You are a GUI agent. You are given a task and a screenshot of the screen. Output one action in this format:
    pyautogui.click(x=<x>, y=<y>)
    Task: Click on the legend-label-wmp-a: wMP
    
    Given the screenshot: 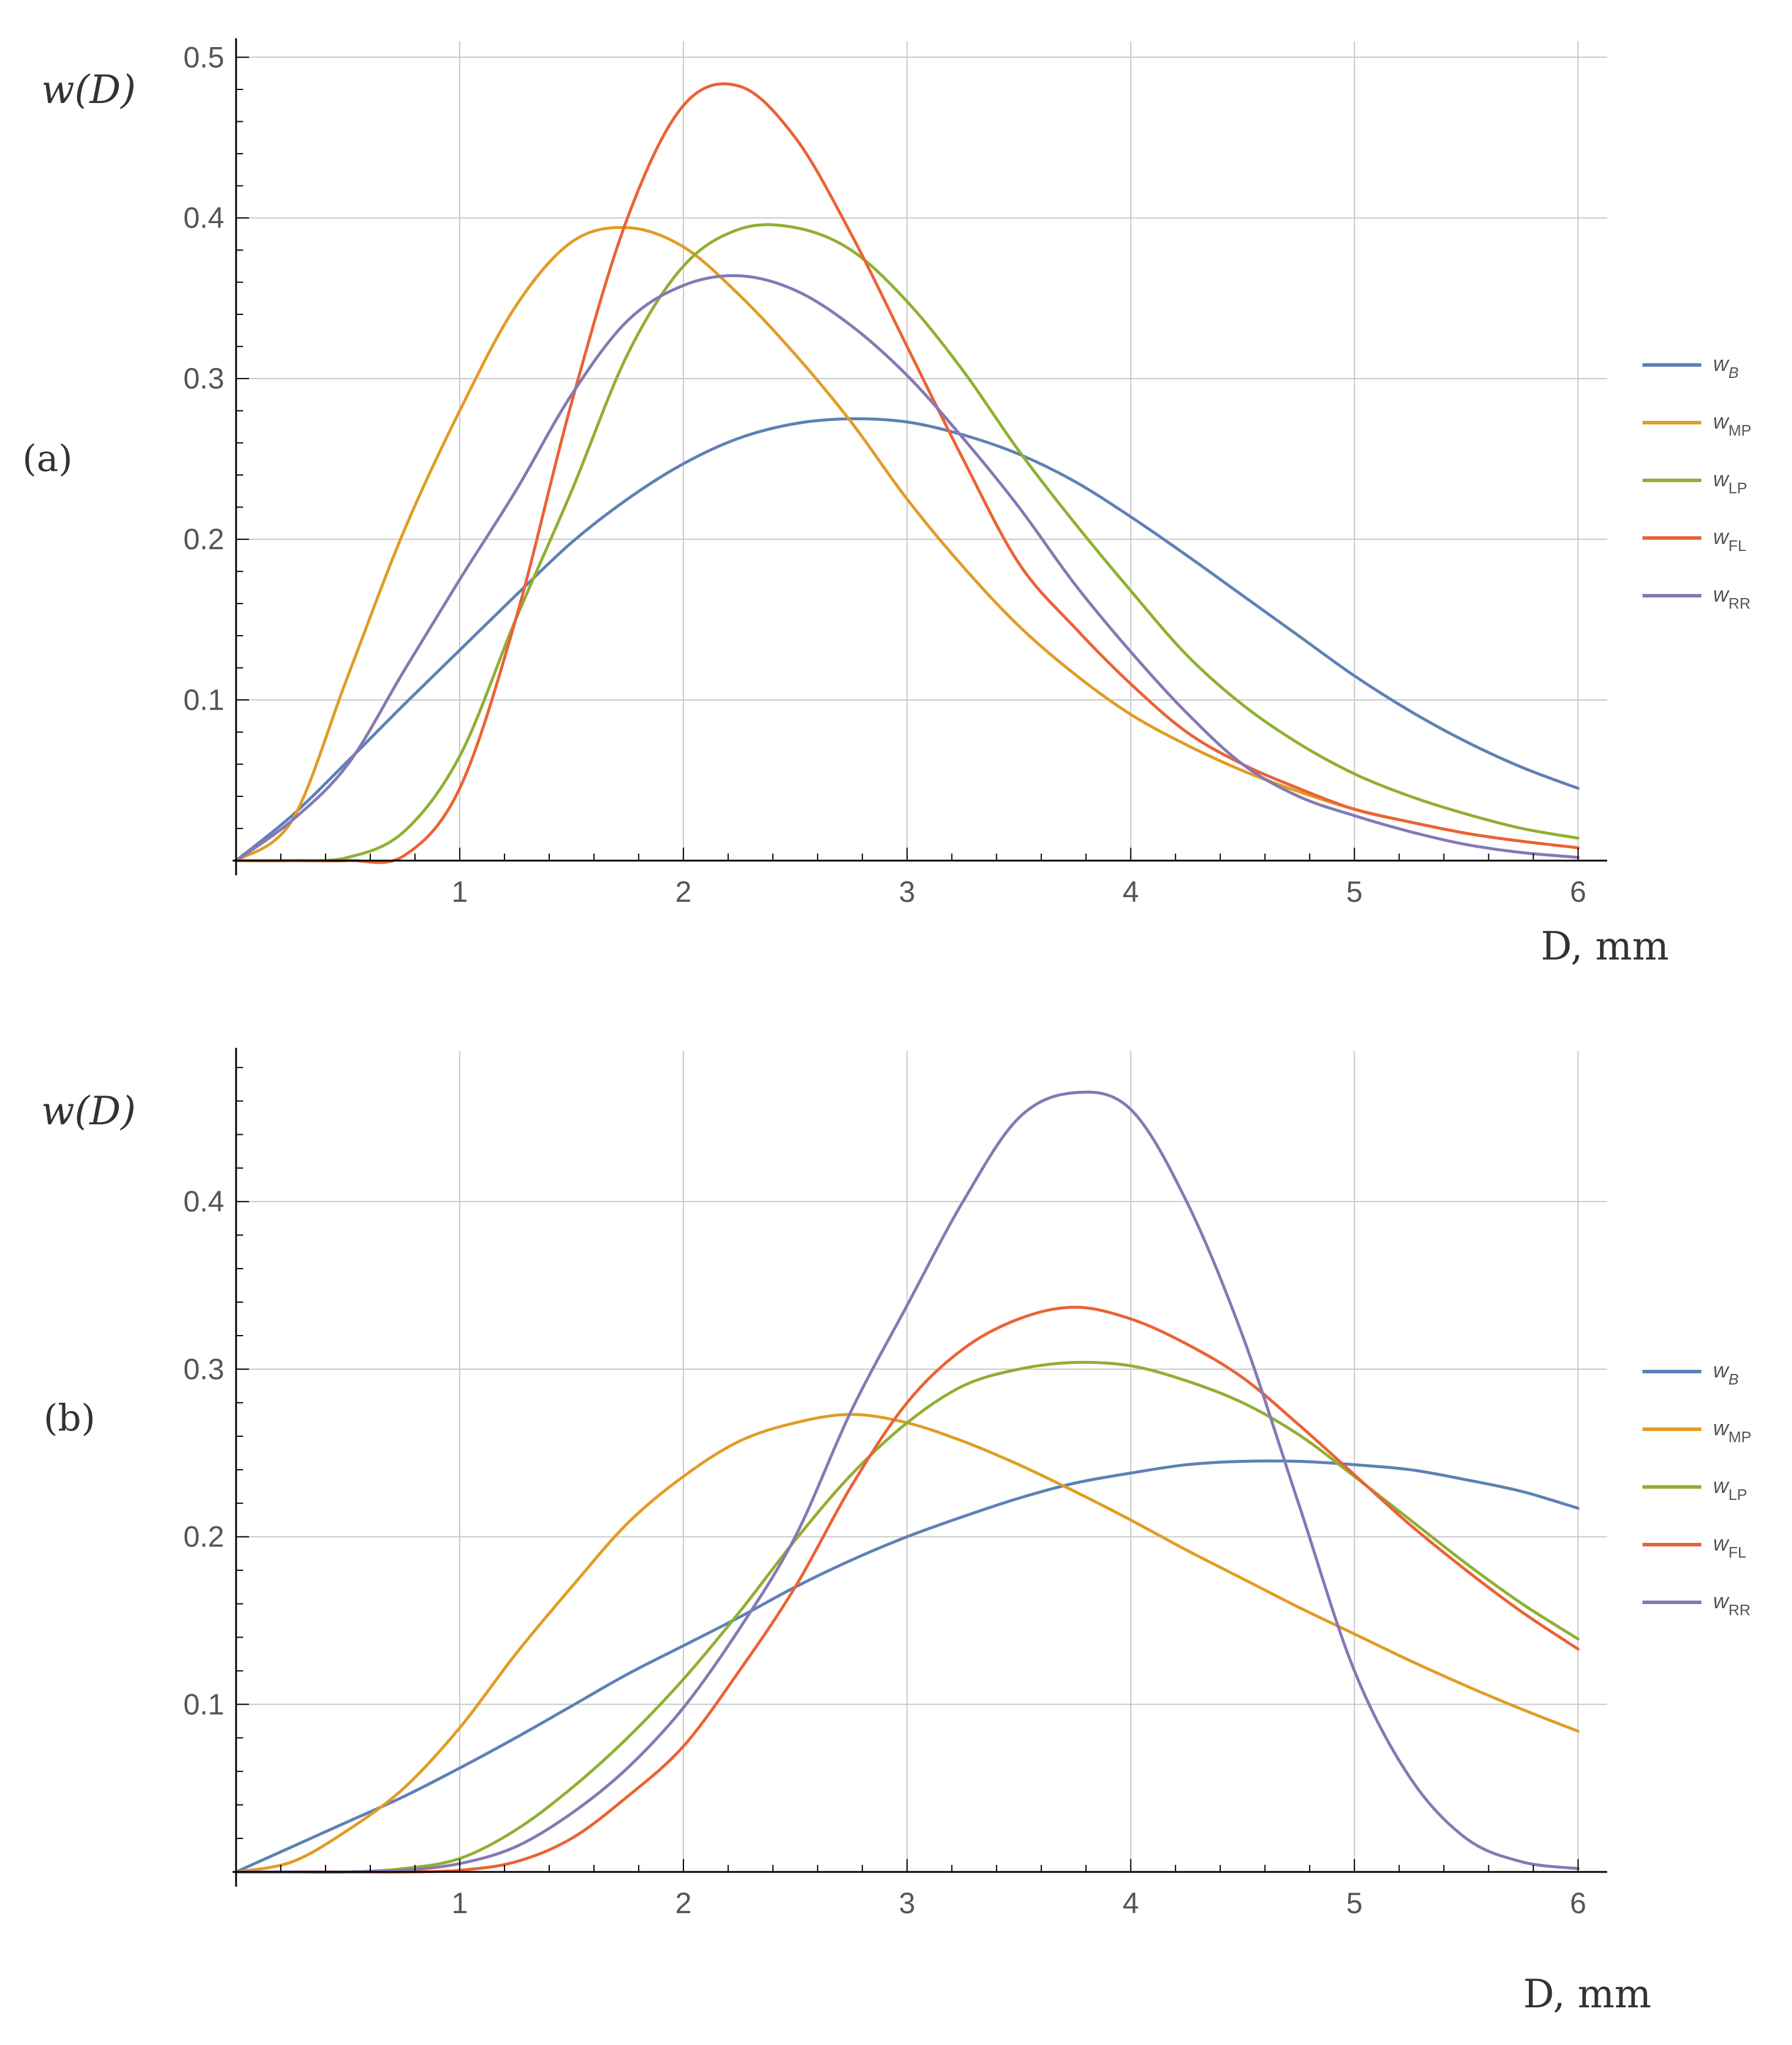 What is the action you would take?
    pyautogui.click(x=1732, y=424)
    